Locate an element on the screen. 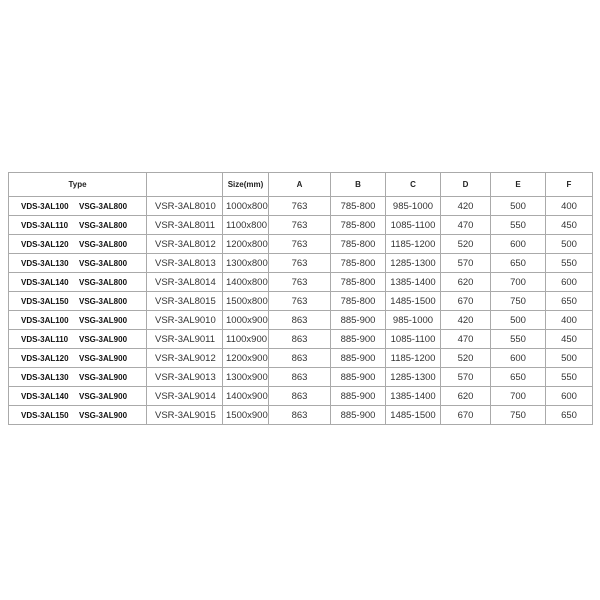 Image resolution: width=600 pixels, height=600 pixels. type-cell: VDS-3AL150 VSG-3AL900 is located at coordinates (77, 415).